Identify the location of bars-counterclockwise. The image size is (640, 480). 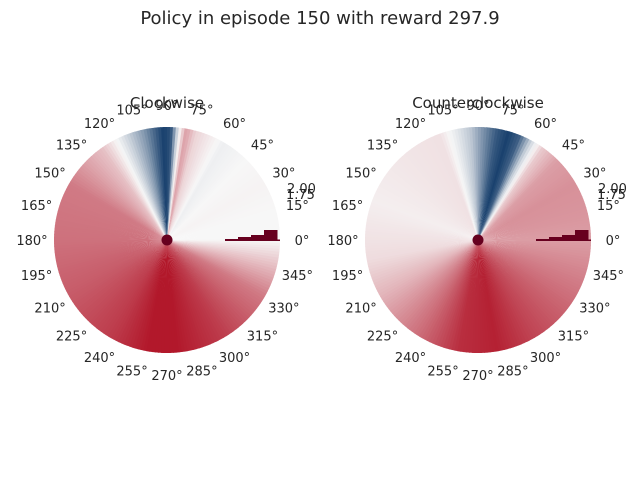
(563, 235).